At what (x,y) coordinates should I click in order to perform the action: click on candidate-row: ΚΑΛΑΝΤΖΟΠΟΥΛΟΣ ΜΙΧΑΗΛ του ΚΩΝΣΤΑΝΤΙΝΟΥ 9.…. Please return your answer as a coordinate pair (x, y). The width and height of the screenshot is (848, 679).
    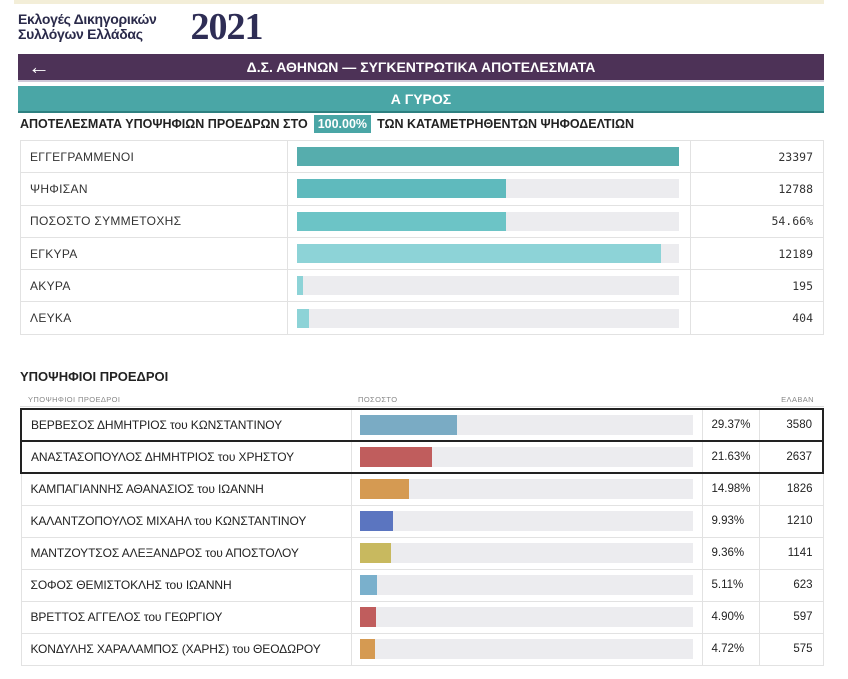
    Looking at the image, I should click on (422, 521).